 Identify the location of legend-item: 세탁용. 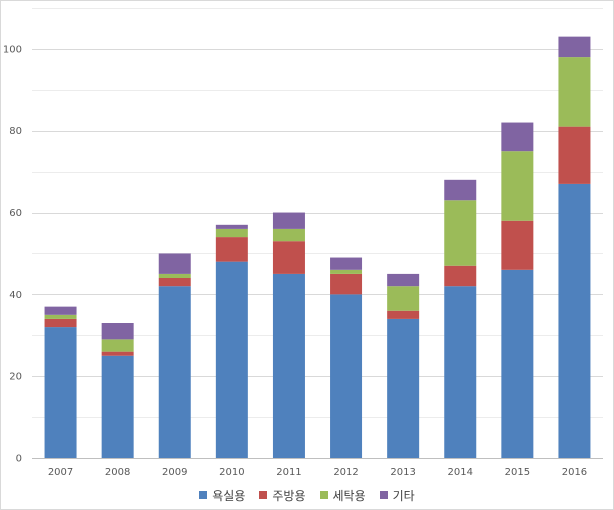
(342, 495).